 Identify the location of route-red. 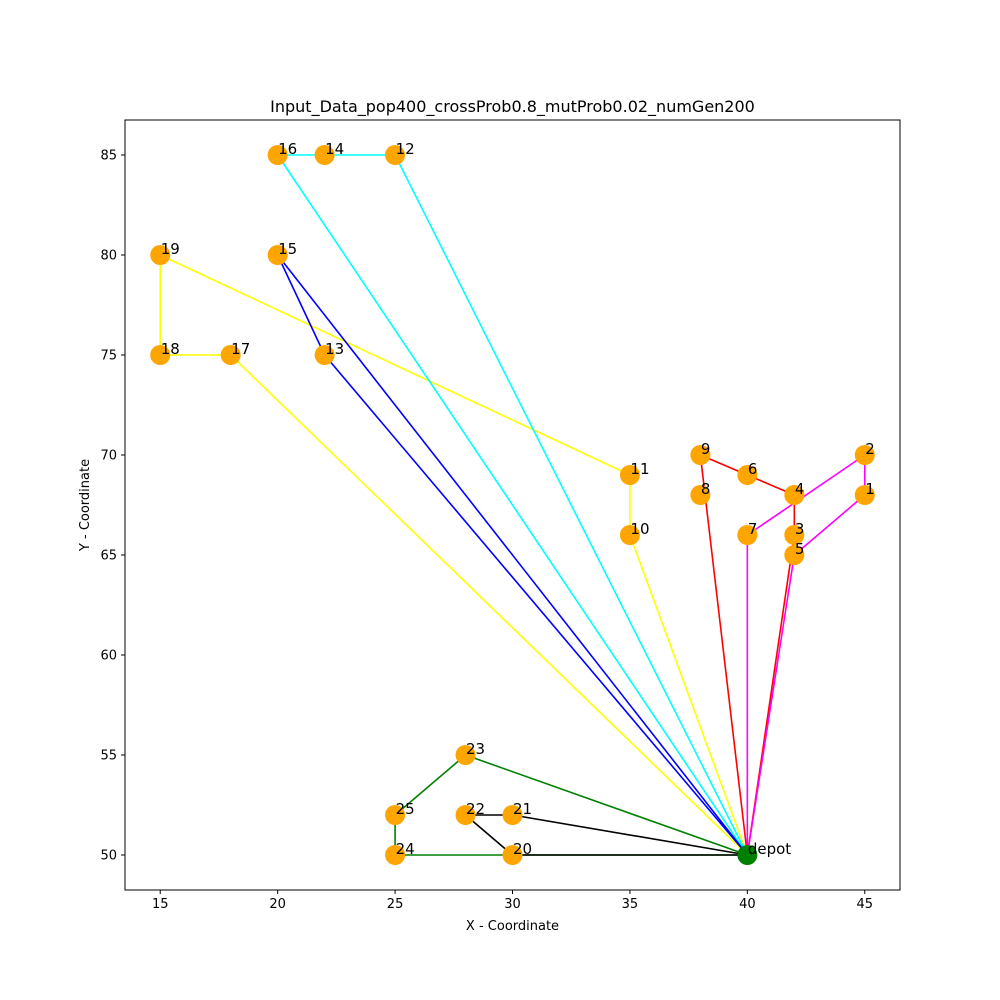
(747, 655).